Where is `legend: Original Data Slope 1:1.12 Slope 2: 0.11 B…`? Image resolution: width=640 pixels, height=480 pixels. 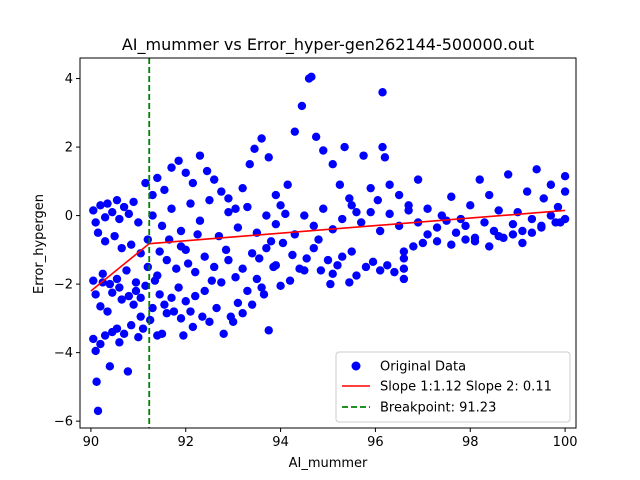
legend: Original Data Slope 1:1.12 Slope 2: 0.11 B… is located at coordinates (453, 387).